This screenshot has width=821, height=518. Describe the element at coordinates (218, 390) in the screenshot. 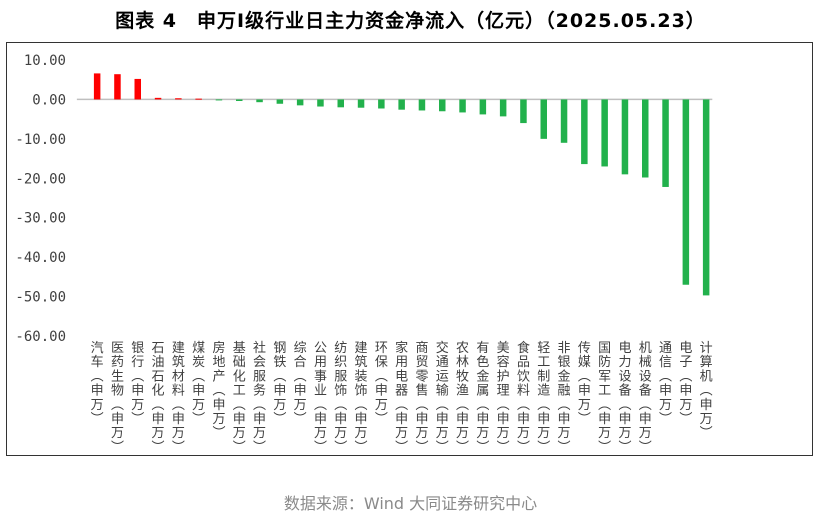

I see `x-tick-label: 房地产︵申万︶` at that location.